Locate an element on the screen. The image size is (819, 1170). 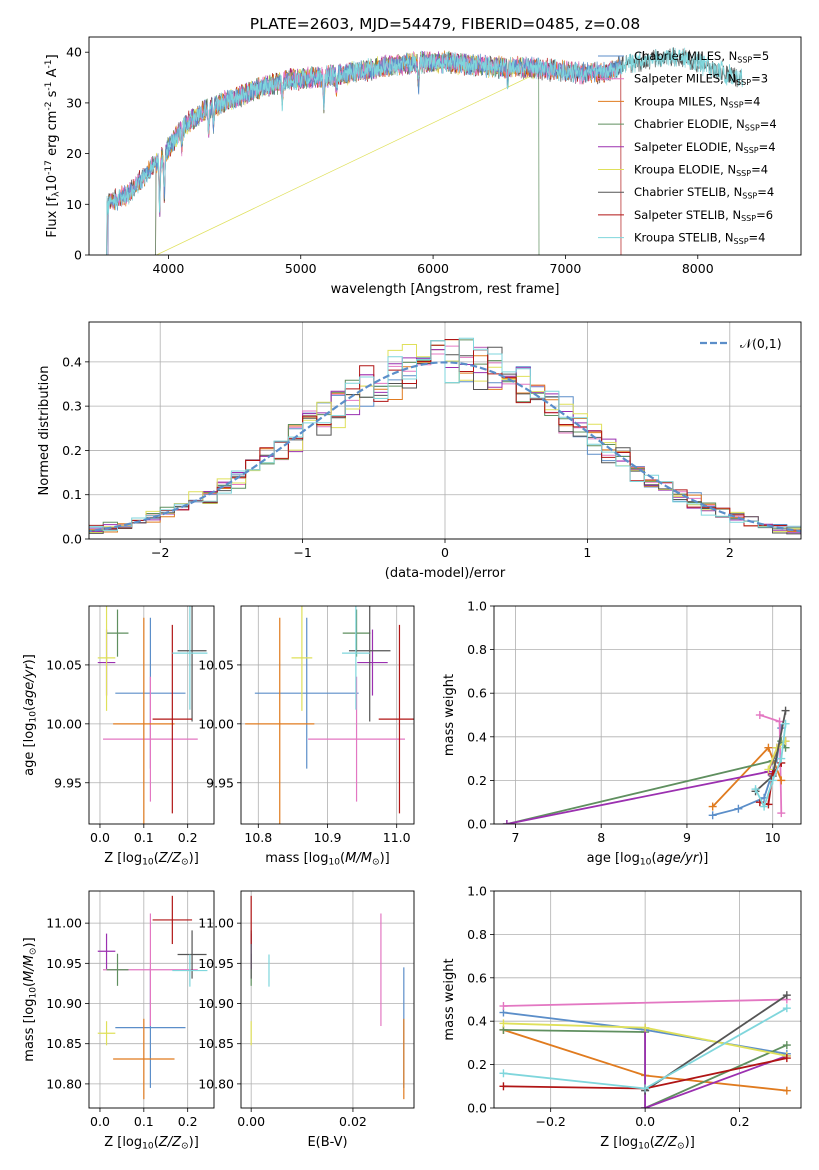
x-tick-label: 1 is located at coordinates (587, 552).